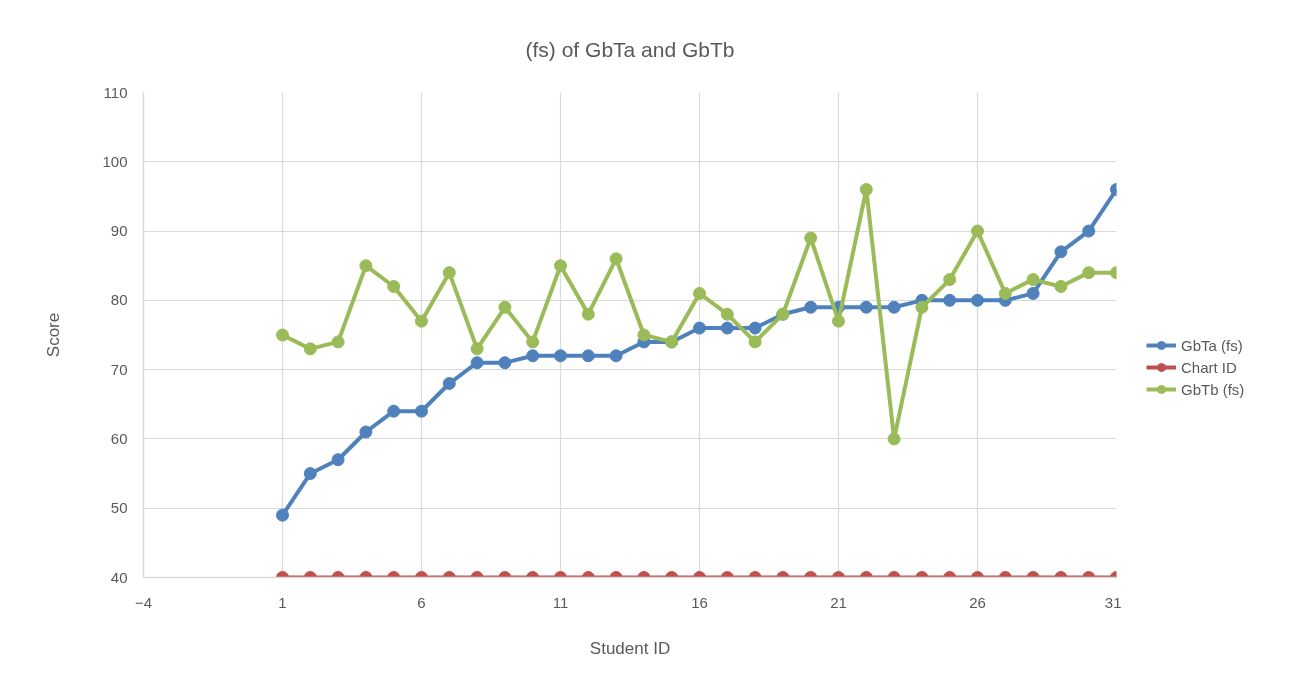 The image size is (1314, 697). Describe the element at coordinates (119, 438) in the screenshot. I see `y-tick-label: 60` at that location.